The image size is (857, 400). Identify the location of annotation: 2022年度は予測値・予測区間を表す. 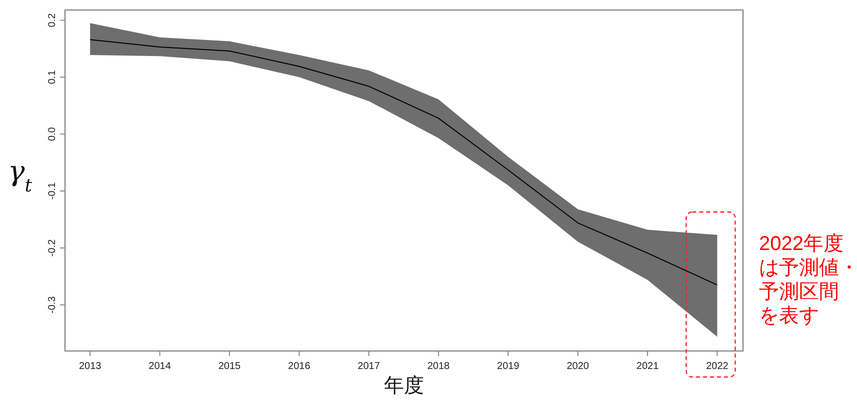
(808, 280).